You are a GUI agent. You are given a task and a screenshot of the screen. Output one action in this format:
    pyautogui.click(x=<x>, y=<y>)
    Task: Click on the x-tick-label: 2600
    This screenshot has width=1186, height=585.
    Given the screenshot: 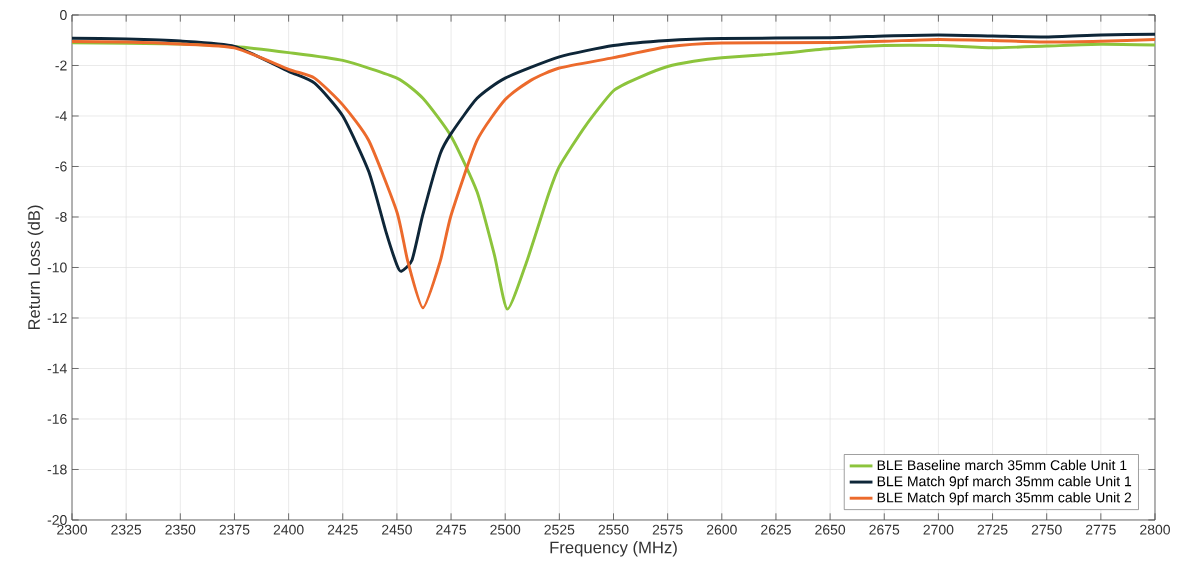 What is the action you would take?
    pyautogui.click(x=721, y=529)
    